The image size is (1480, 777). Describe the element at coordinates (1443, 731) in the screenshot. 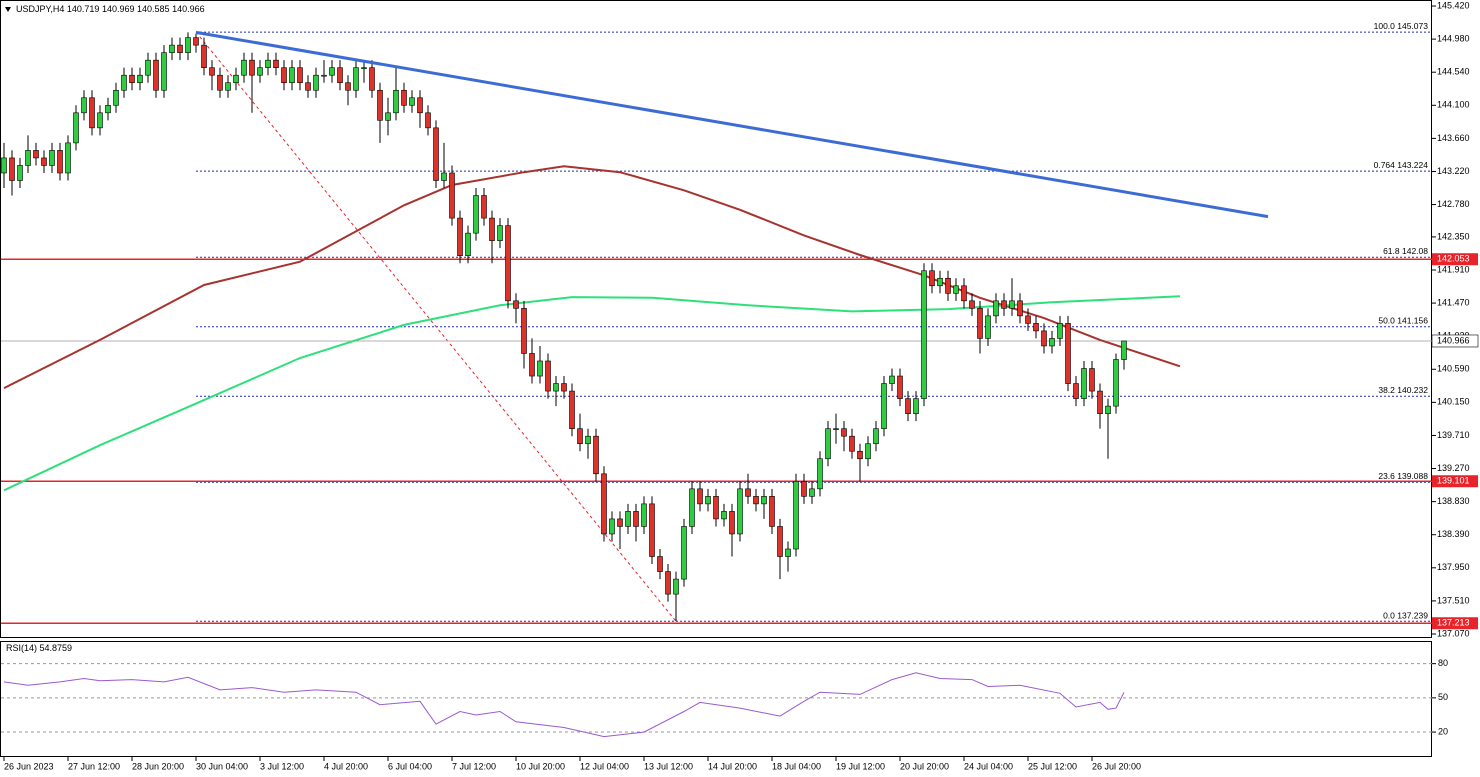

I see `rsi-tick-label: 20` at that location.